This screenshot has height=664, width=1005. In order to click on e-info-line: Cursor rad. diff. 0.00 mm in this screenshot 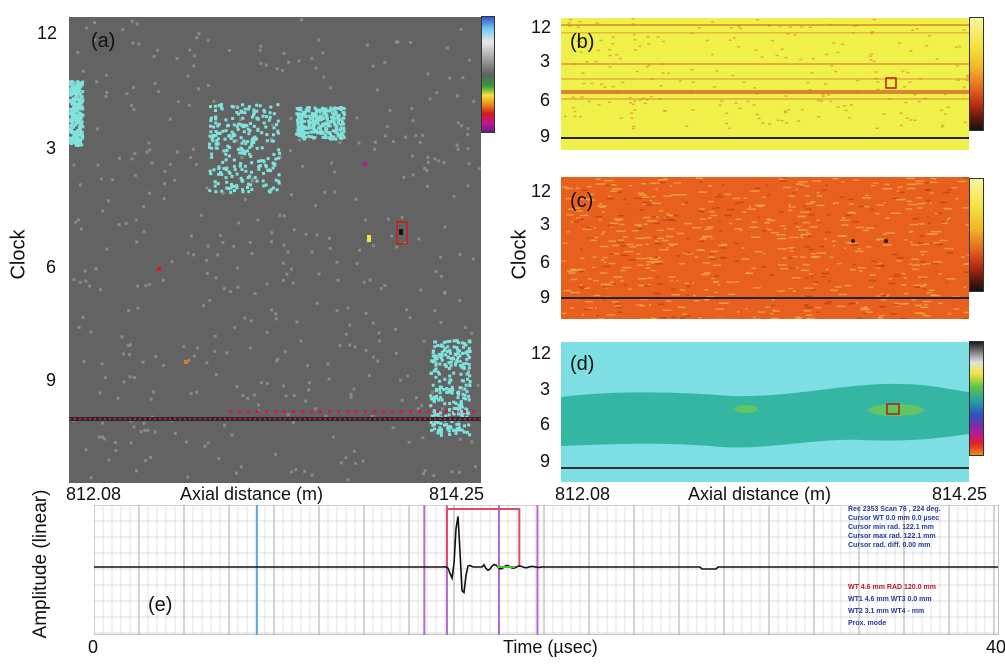, I will do `click(889, 545)`.